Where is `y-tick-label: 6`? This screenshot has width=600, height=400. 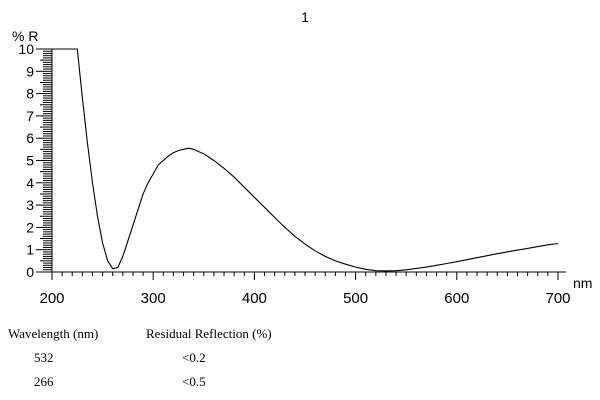 y-tick-label: 6 is located at coordinates (30, 138).